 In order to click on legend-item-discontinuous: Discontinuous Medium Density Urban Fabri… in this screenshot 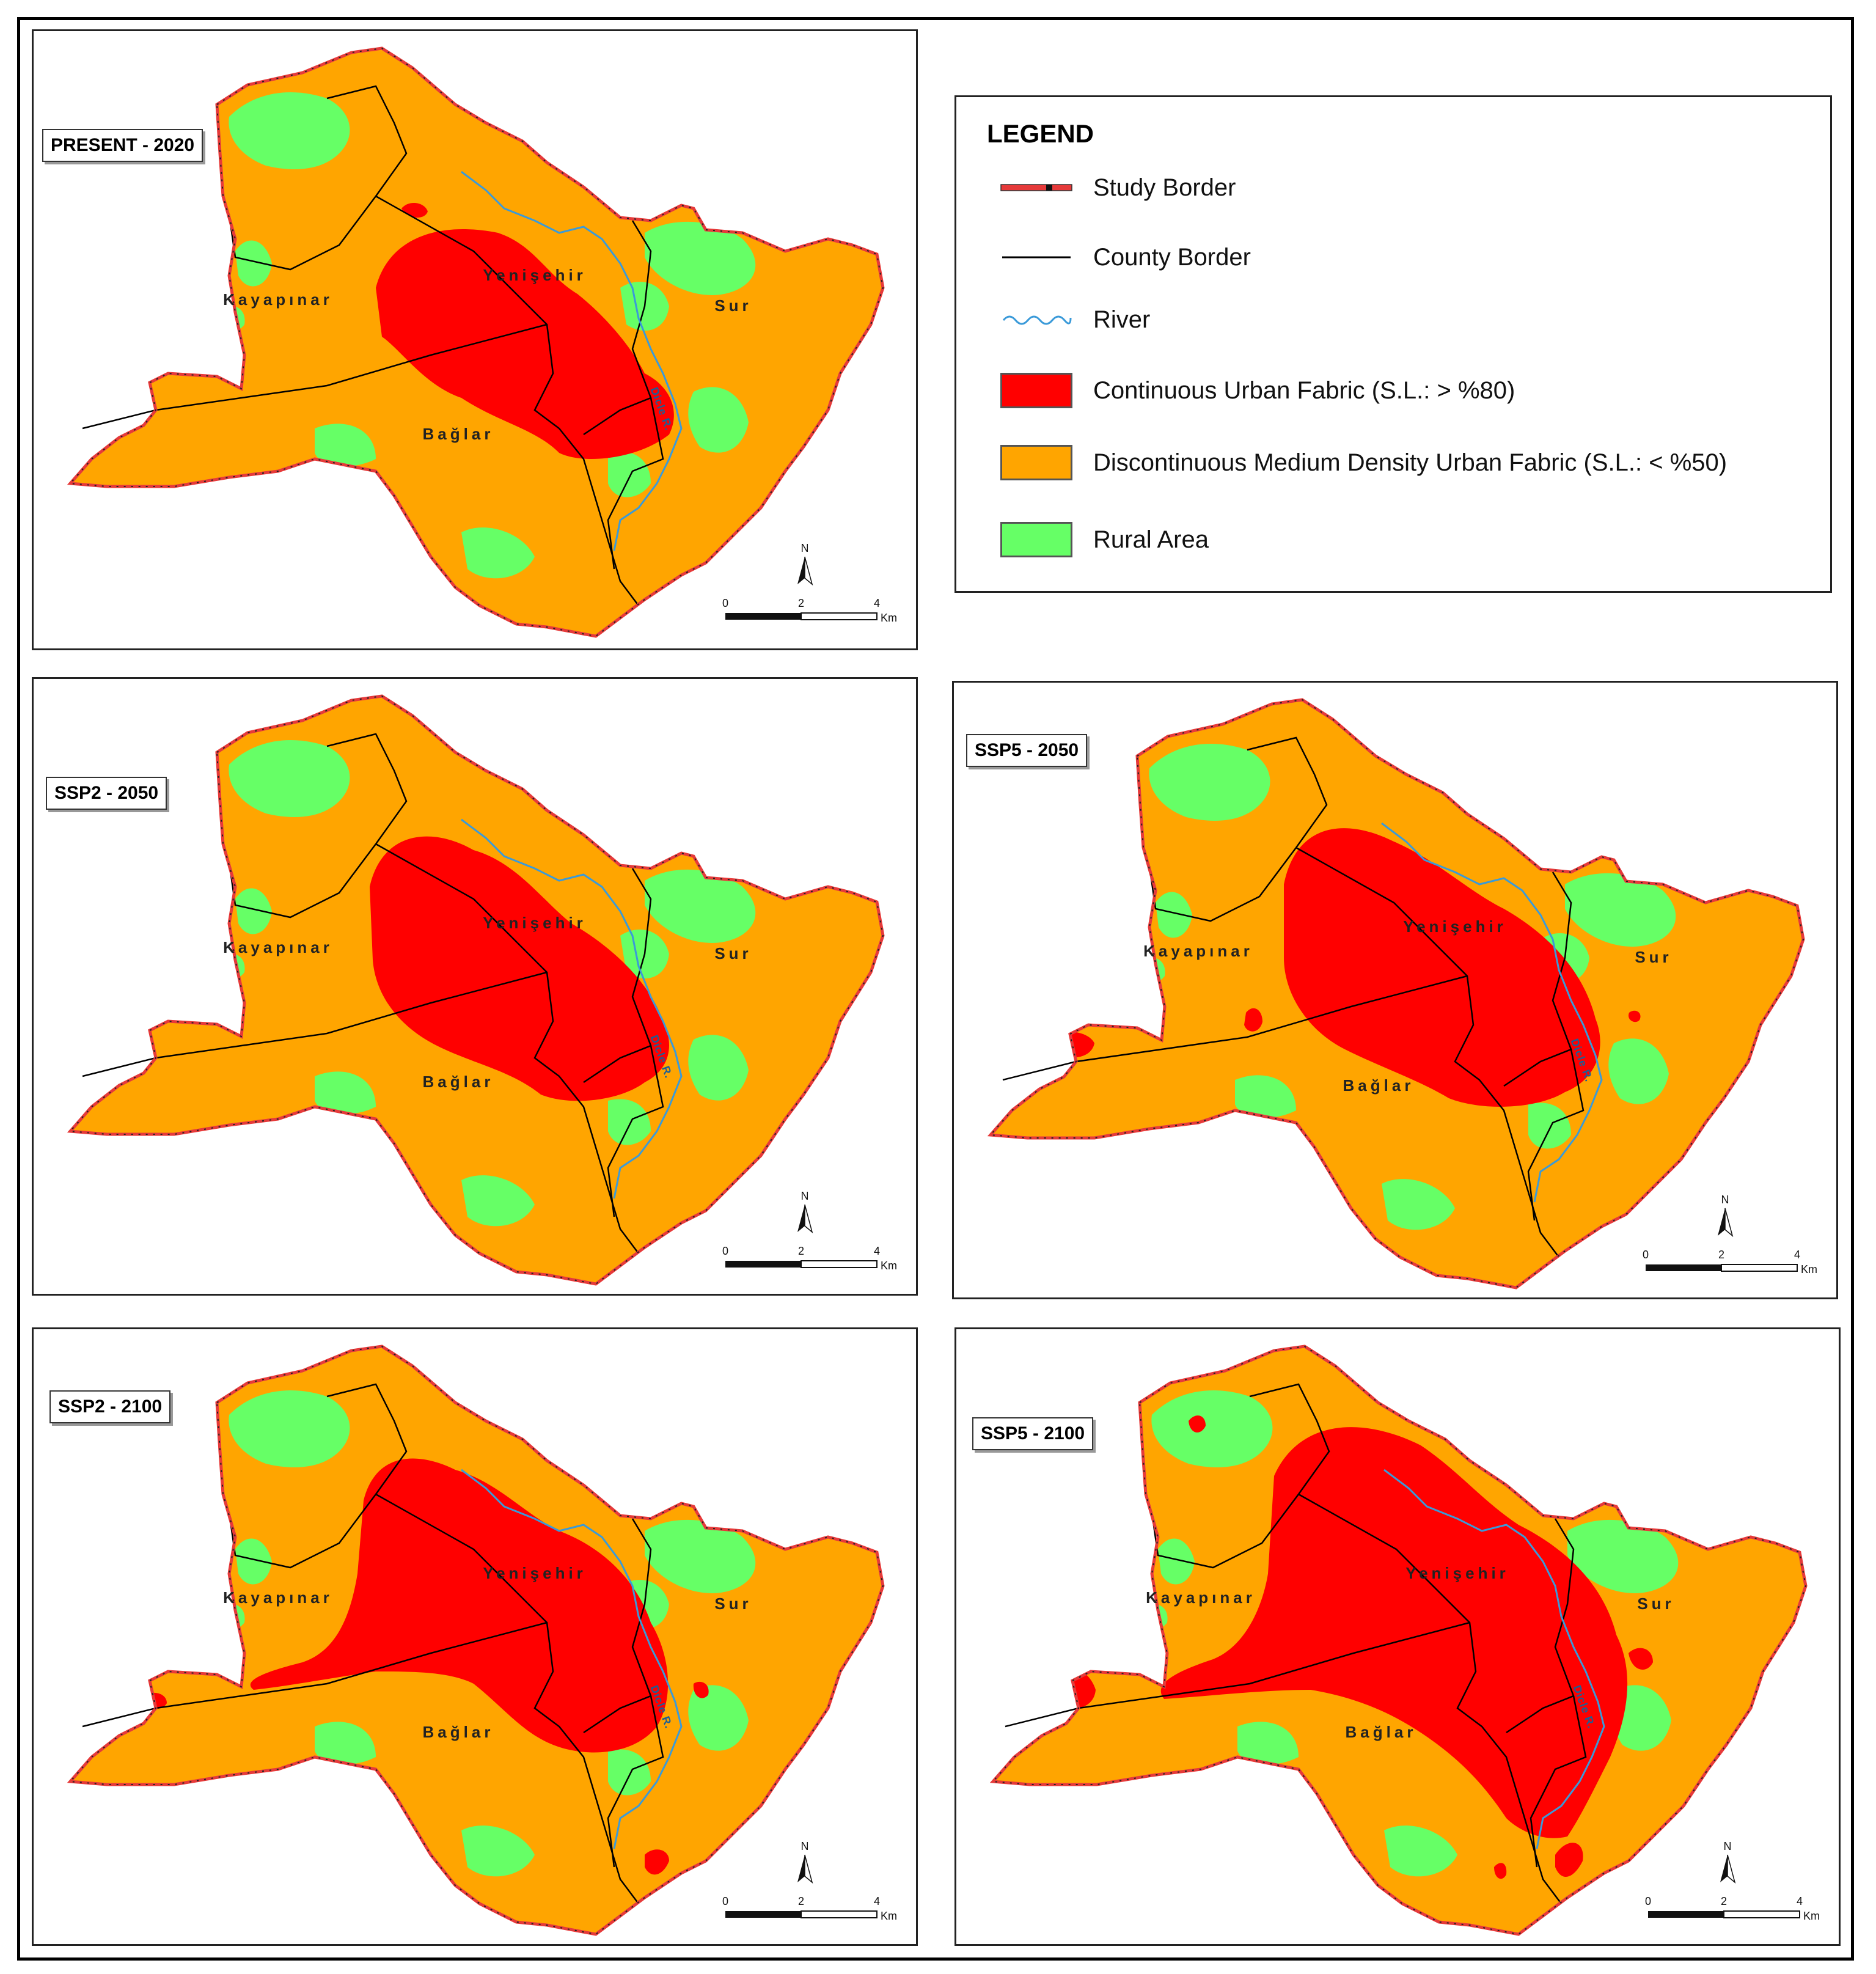, I will do `click(1362, 462)`.